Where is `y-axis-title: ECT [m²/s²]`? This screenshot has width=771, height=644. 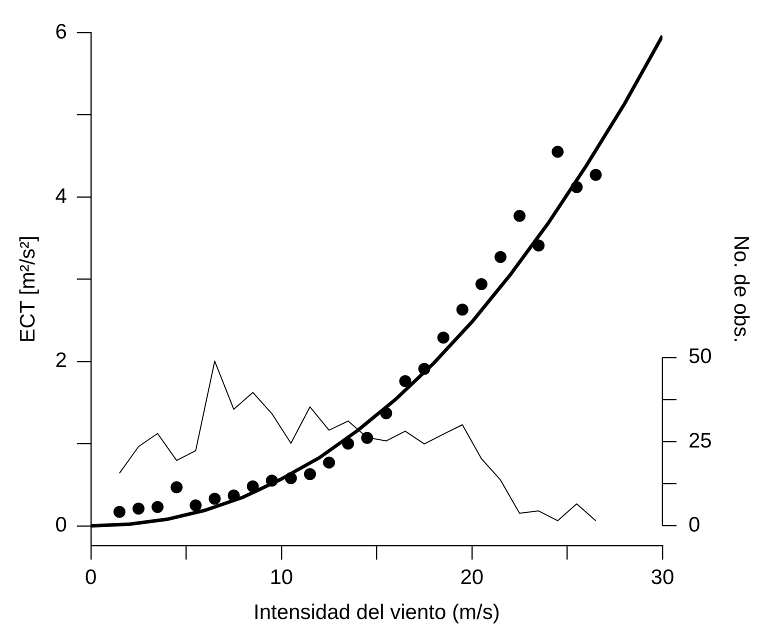
y-axis-title: ECT [m²/s²] is located at coordinates (28, 289).